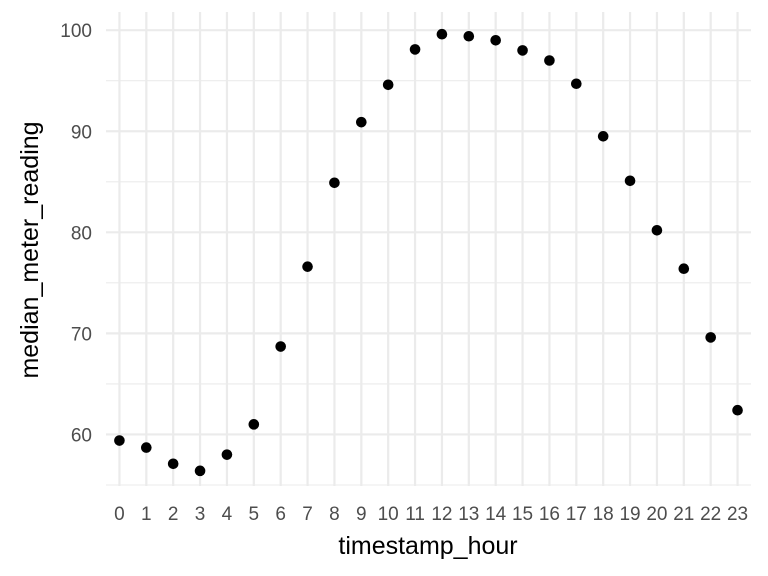 The width and height of the screenshot is (768, 576). What do you see at coordinates (522, 514) in the screenshot?
I see `x-tick-label: 15` at bounding box center [522, 514].